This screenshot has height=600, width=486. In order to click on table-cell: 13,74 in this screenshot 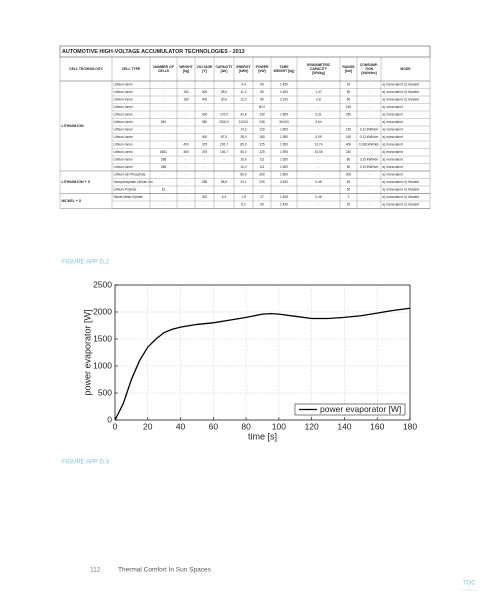, I will do `click(319, 145)`.